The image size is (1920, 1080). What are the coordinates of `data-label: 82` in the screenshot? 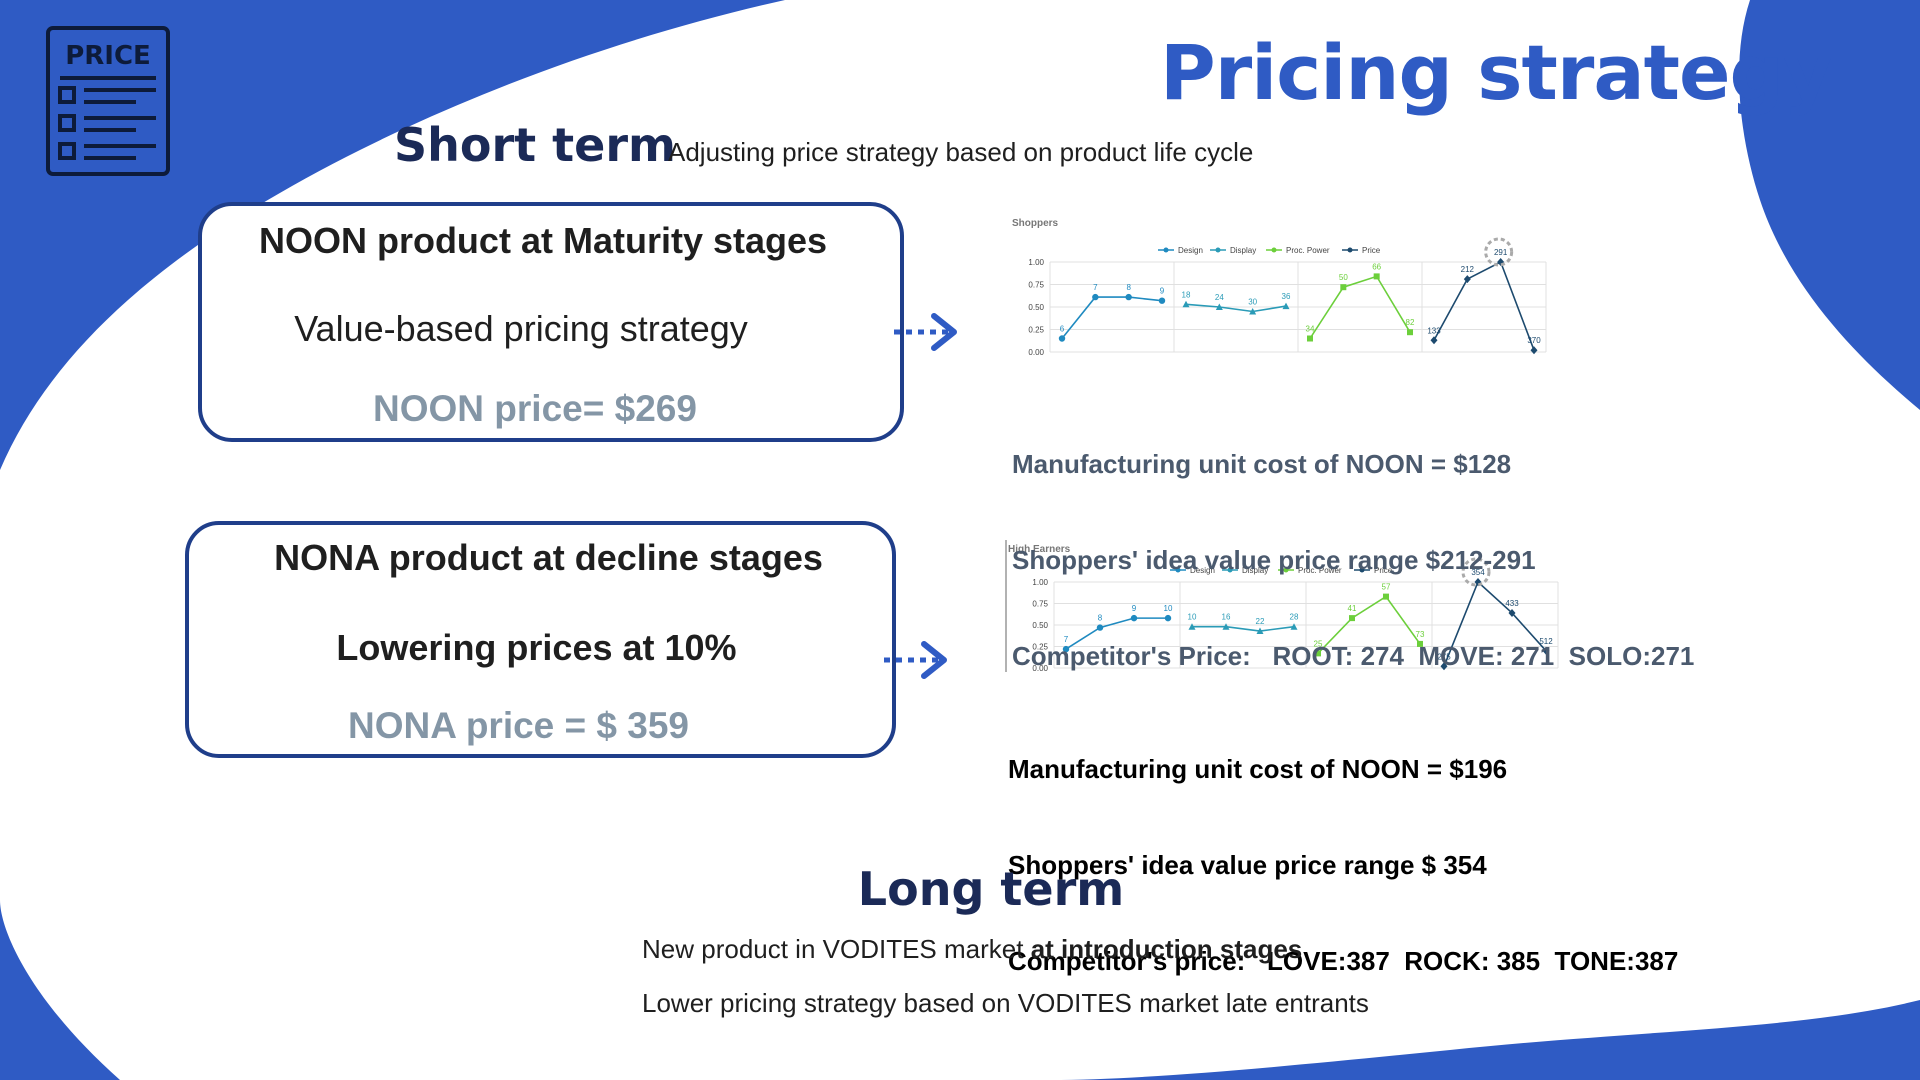 It's located at (1410, 322).